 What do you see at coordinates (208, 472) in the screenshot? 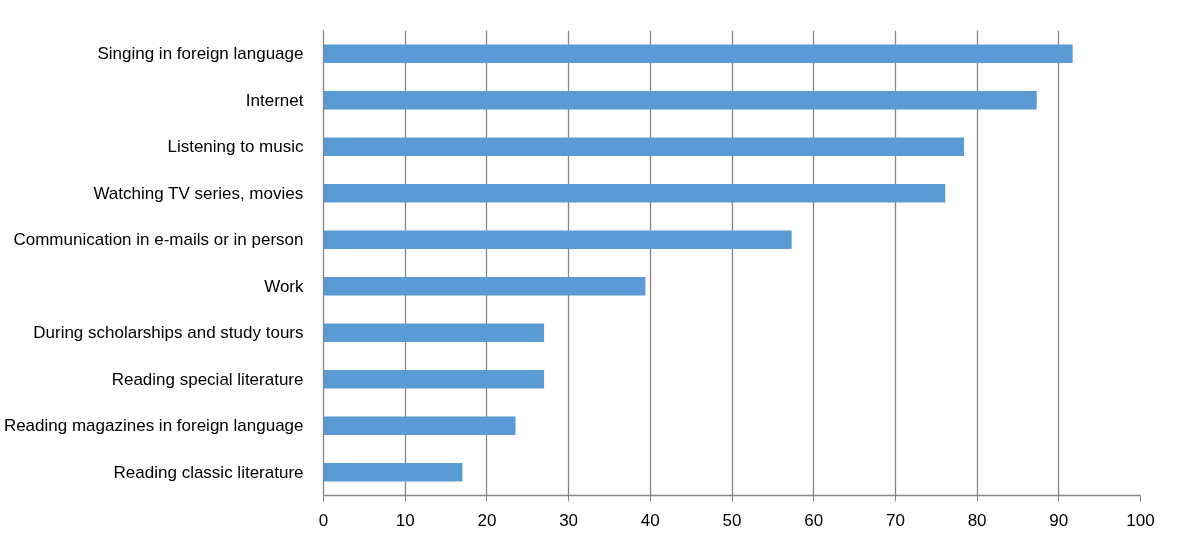
I see `y-tick-label: Reading classic literature` at bounding box center [208, 472].